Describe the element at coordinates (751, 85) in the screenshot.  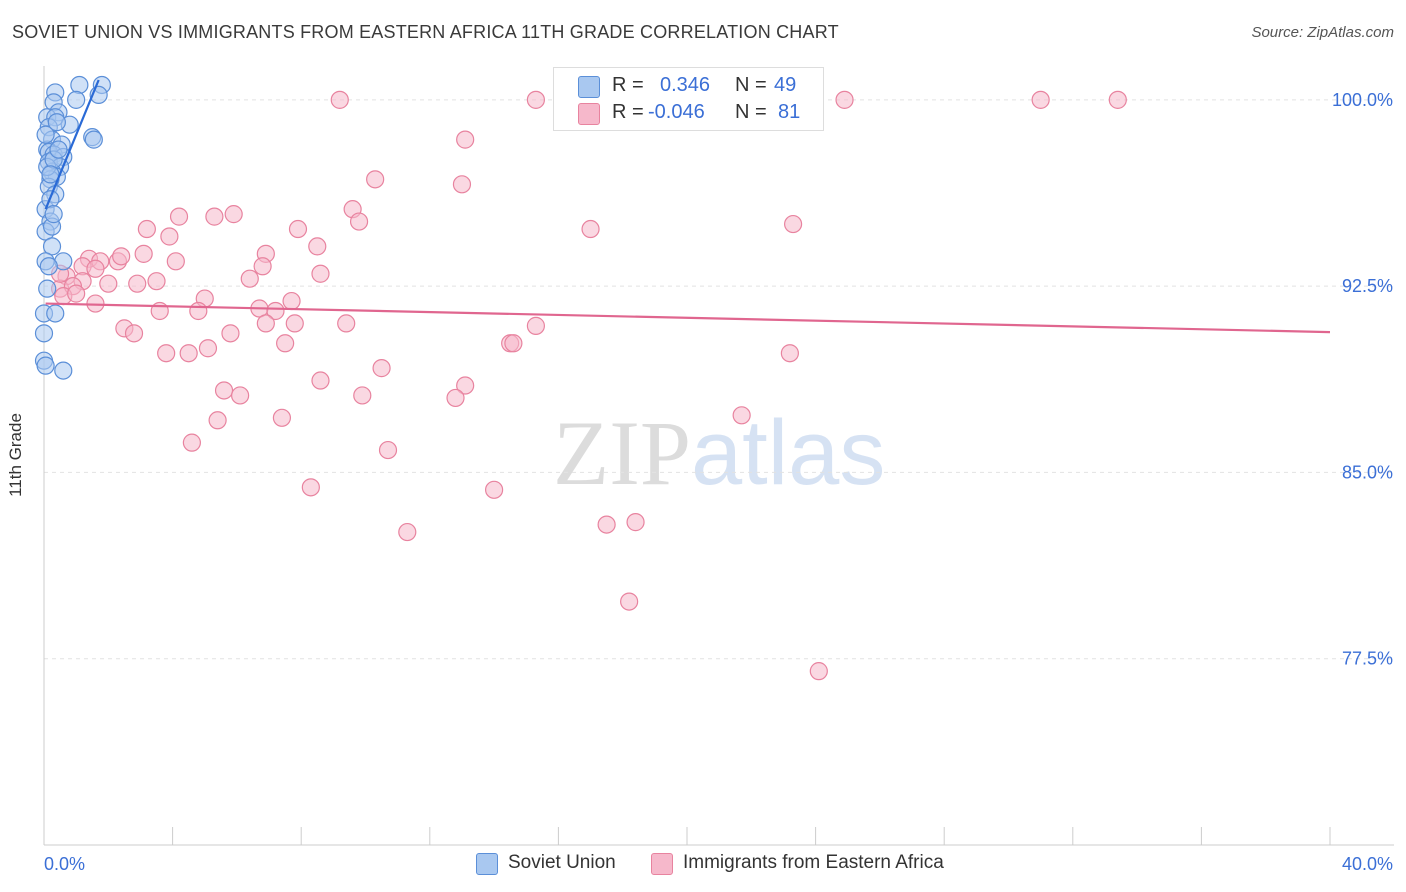
I see `legend-n-label: N =` at that location.